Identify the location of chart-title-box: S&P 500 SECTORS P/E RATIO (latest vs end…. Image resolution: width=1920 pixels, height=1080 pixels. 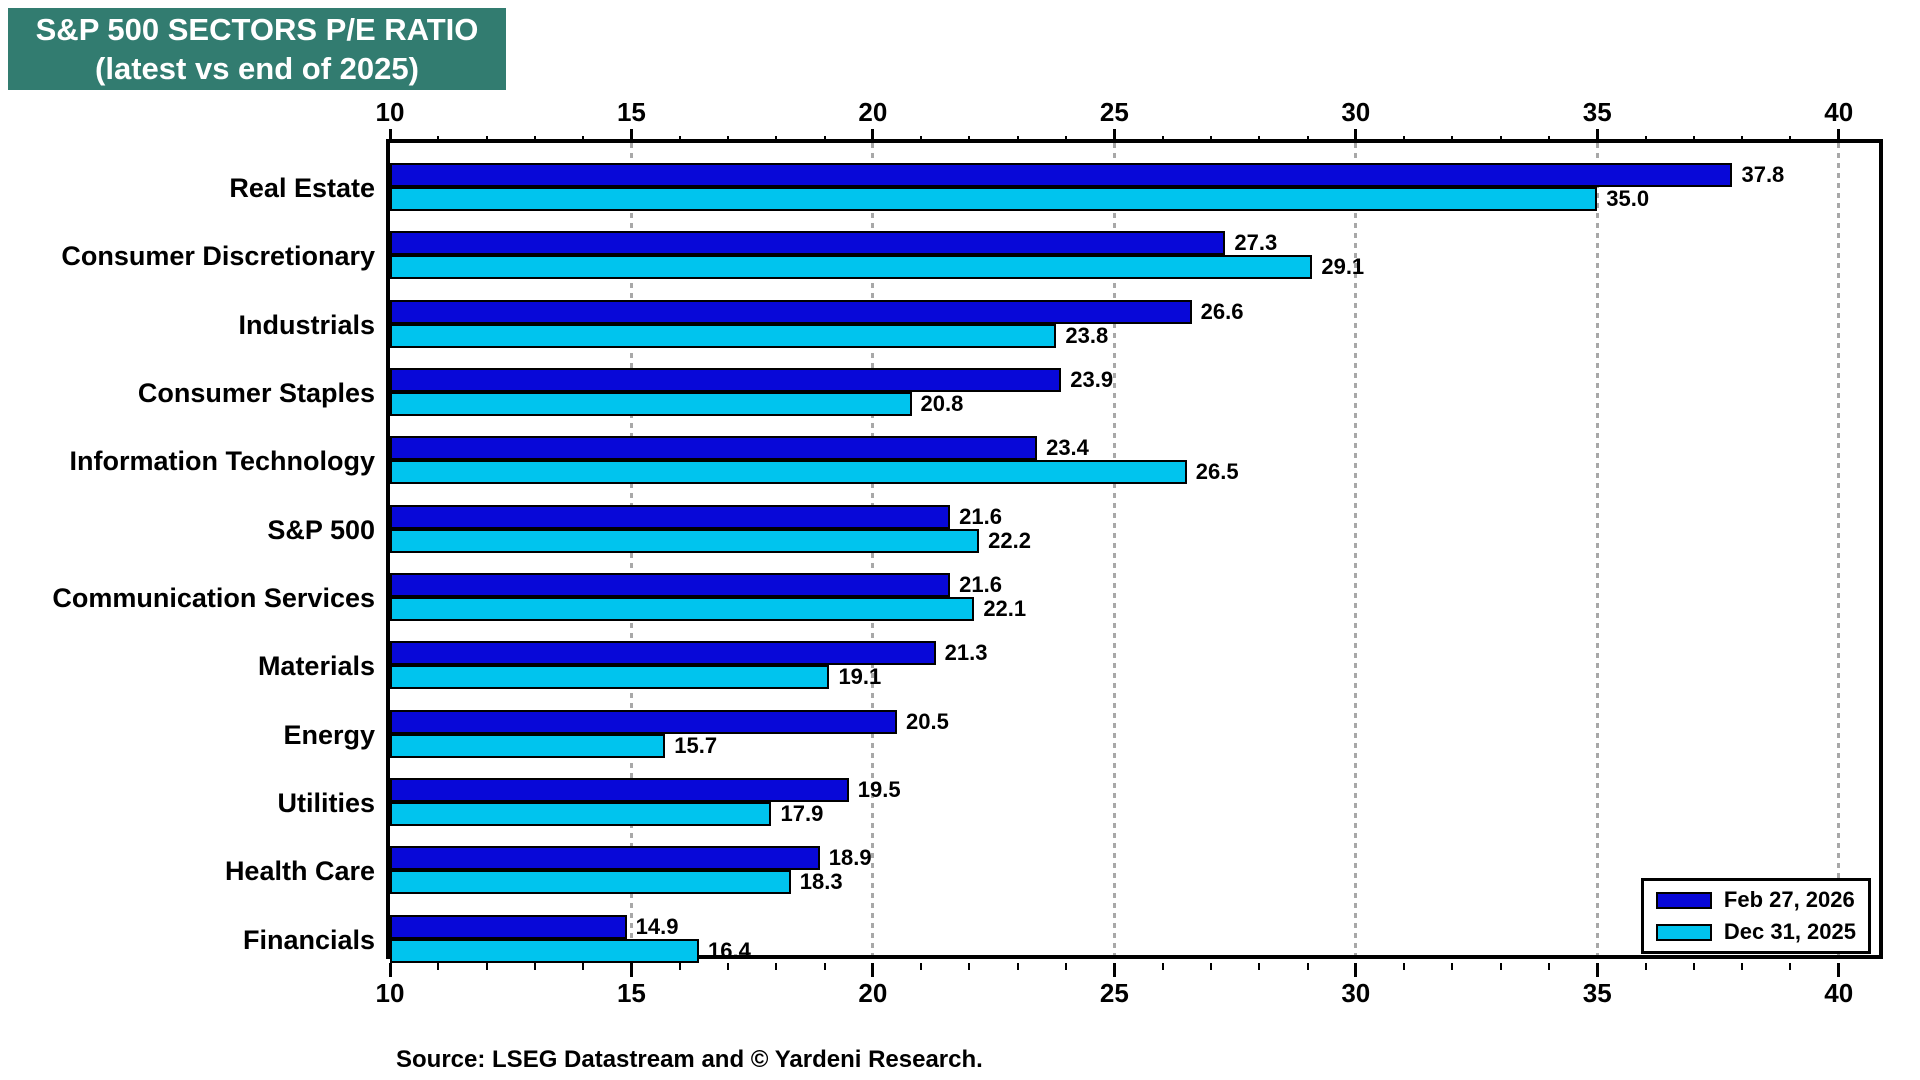
(257, 49).